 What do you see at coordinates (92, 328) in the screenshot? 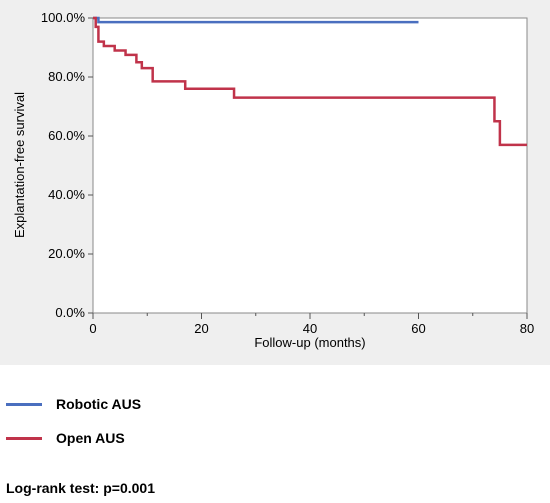
I see `x-tick-label: 0` at bounding box center [92, 328].